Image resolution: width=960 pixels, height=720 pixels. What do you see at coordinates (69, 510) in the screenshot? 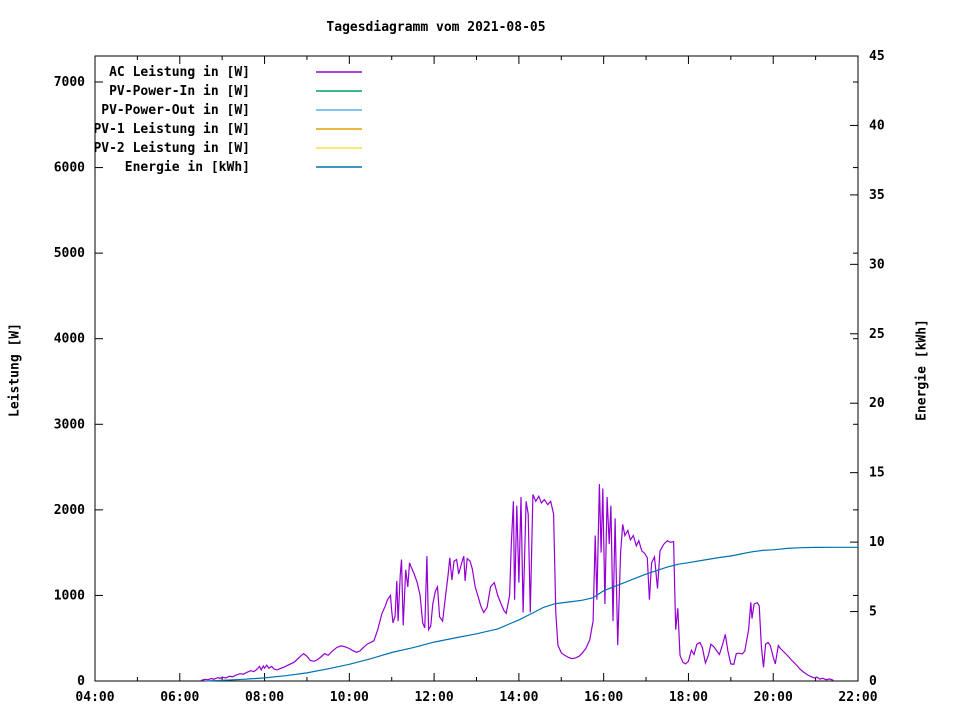
I see `y-left-tick-label: 2000` at bounding box center [69, 510].